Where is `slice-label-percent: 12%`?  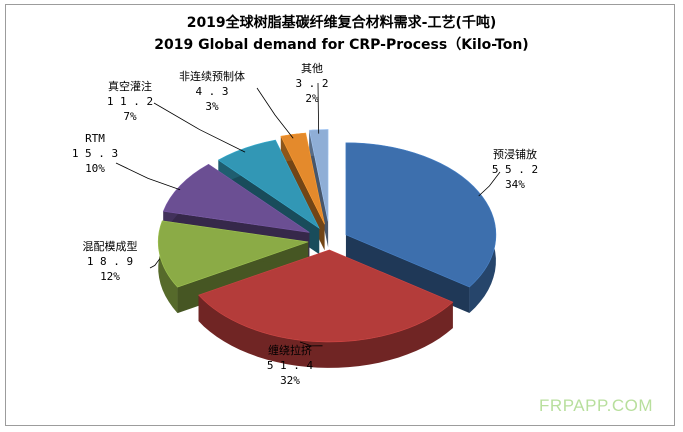 slice-label-percent: 12% is located at coordinates (110, 276).